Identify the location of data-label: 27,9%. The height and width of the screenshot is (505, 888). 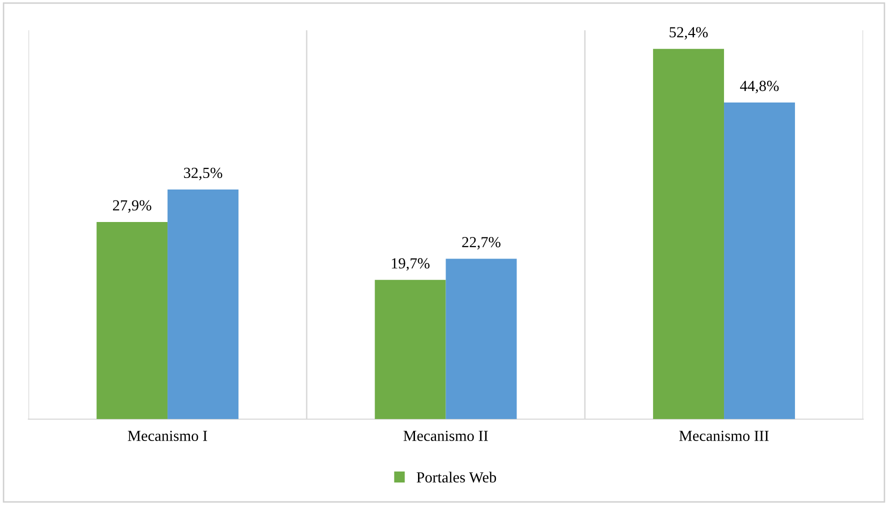
(132, 206).